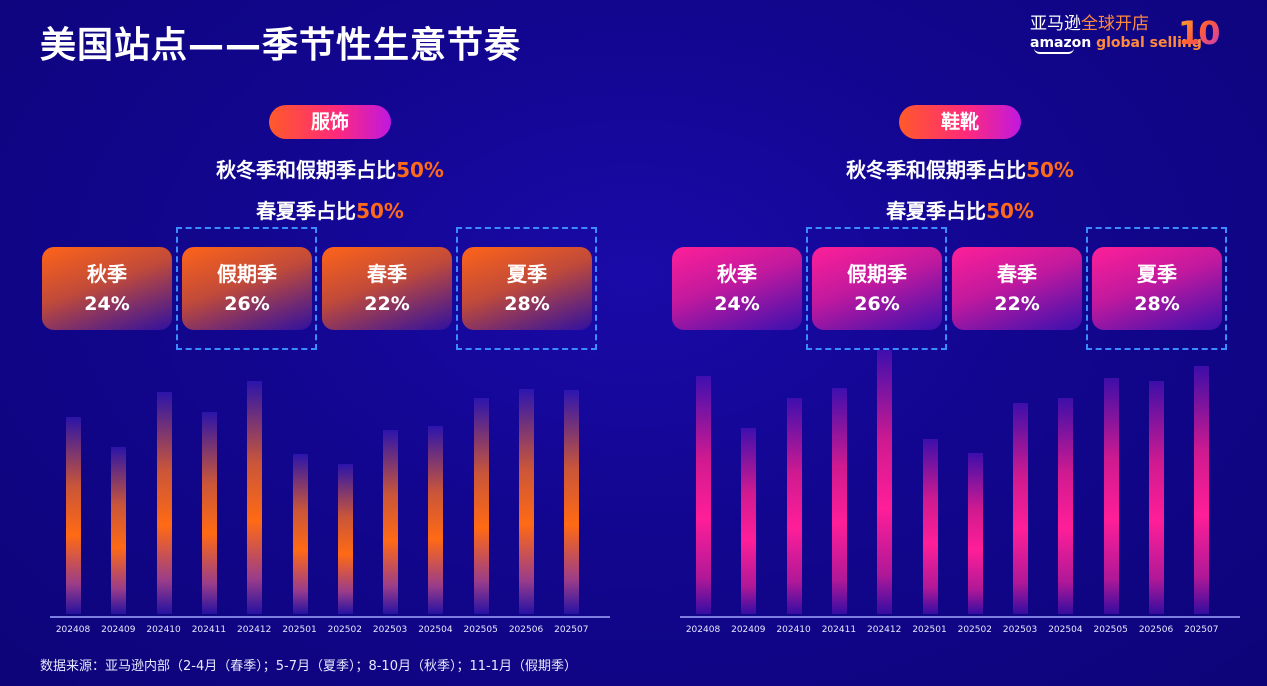  I want to click on amazon-global-selling-logo: 亚马逊全球开店 amazon global selling, so click(1116, 34).